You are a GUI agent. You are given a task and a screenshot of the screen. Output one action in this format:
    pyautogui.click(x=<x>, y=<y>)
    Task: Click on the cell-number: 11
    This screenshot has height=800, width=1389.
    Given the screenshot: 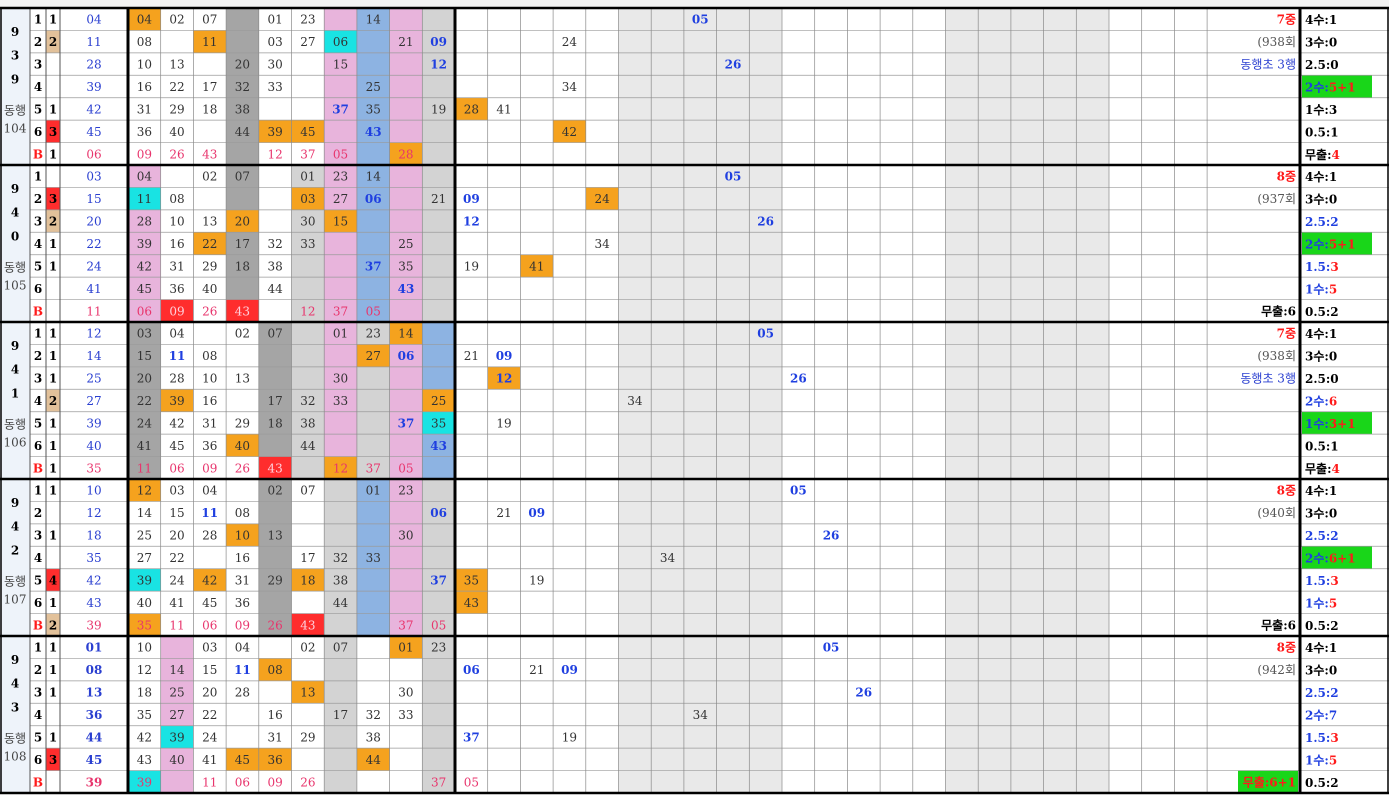 What is the action you would take?
    pyautogui.click(x=209, y=513)
    